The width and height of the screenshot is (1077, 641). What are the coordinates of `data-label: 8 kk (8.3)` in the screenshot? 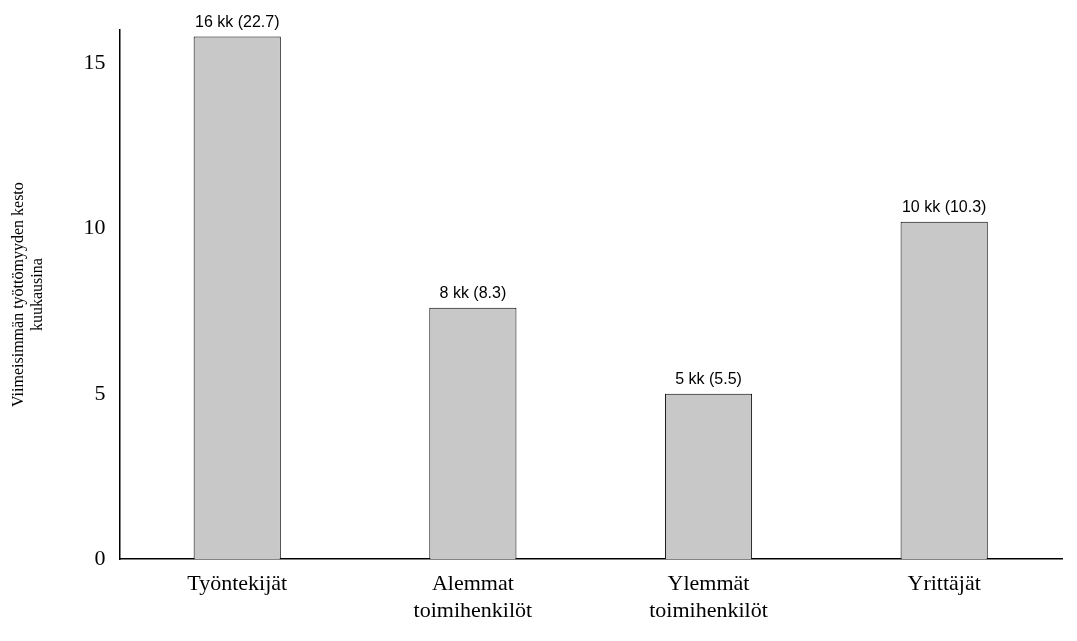 It's located at (473, 293).